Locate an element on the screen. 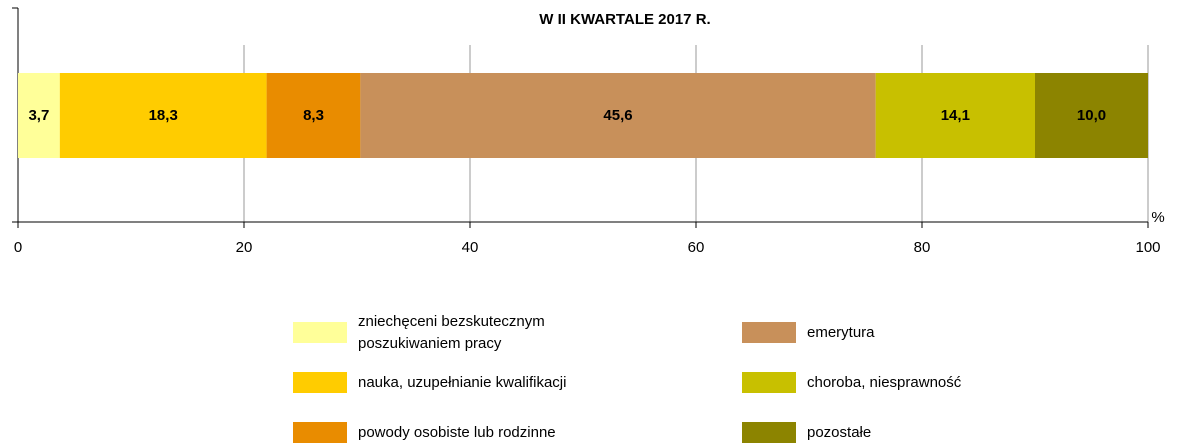 The height and width of the screenshot is (443, 1187). legend-label: nauka, uzupełnianie kwalifikacji is located at coordinates (462, 382).